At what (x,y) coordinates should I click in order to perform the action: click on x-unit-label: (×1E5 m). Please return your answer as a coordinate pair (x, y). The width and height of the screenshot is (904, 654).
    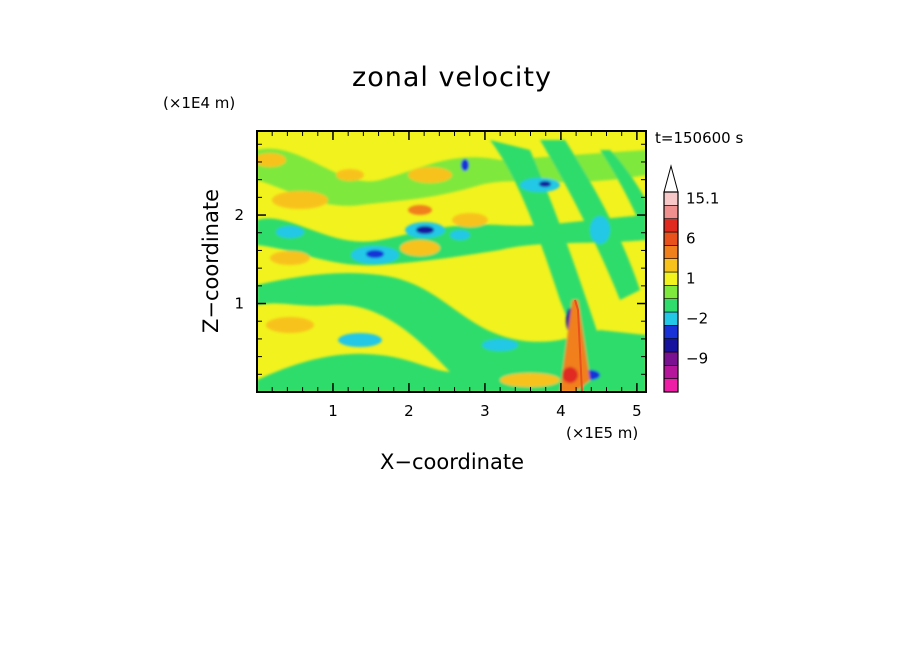
    Looking at the image, I should click on (602, 433).